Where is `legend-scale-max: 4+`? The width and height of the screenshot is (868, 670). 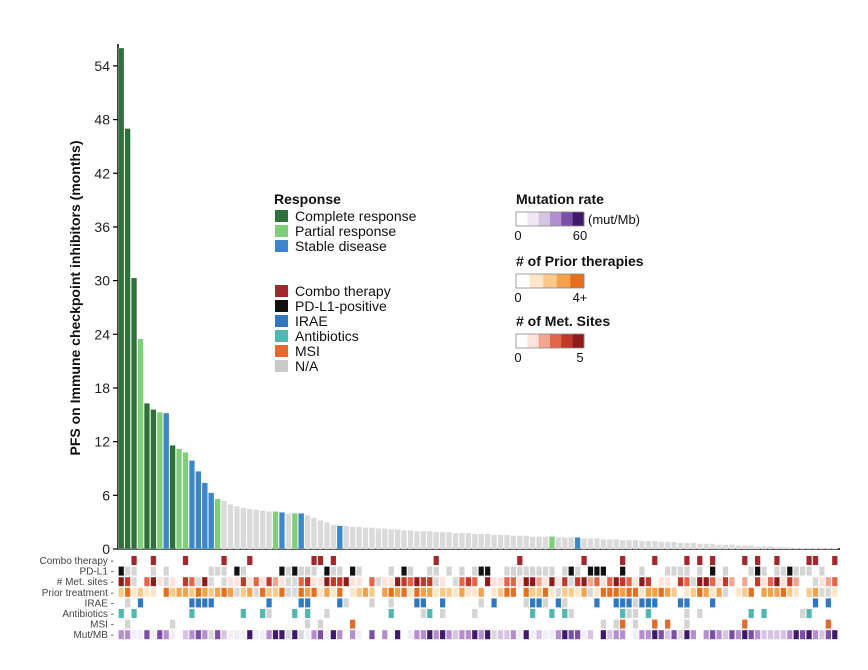 legend-scale-max: 4+ is located at coordinates (580, 297).